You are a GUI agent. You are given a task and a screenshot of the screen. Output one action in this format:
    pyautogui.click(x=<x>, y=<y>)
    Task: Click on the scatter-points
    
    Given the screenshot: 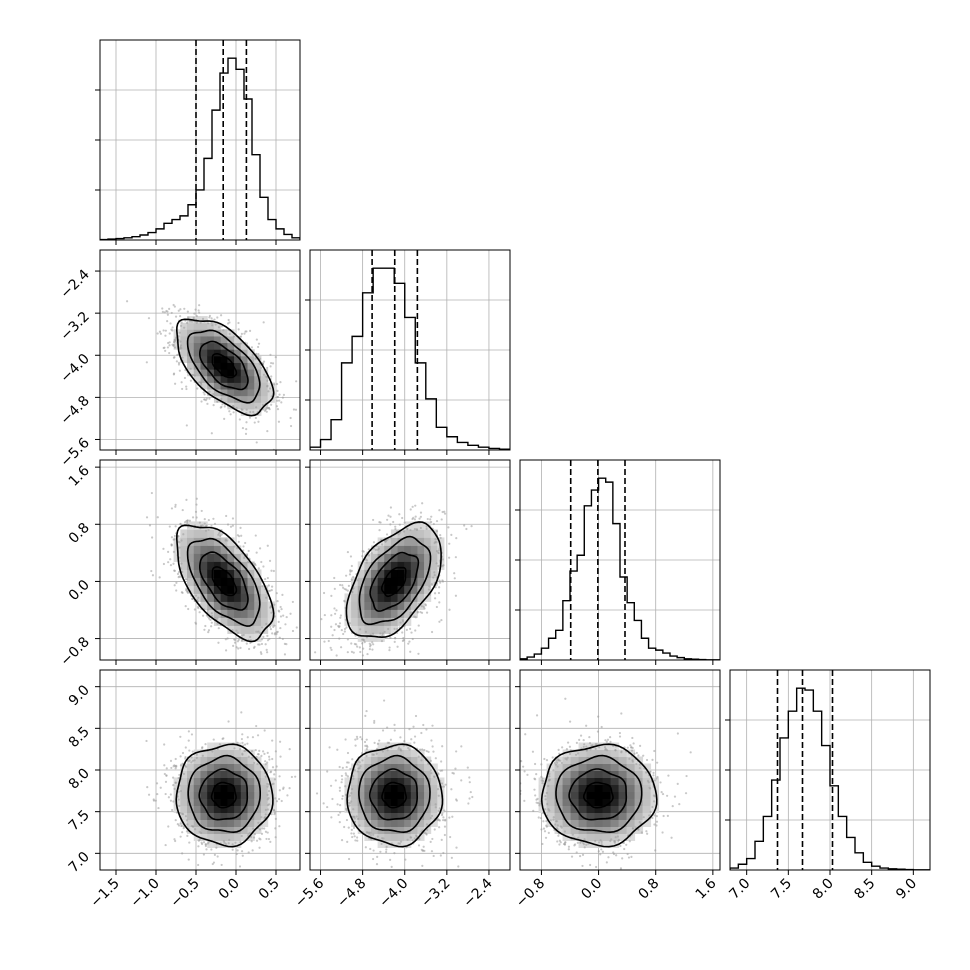 What is the action you would take?
    pyautogui.click(x=212, y=375)
    